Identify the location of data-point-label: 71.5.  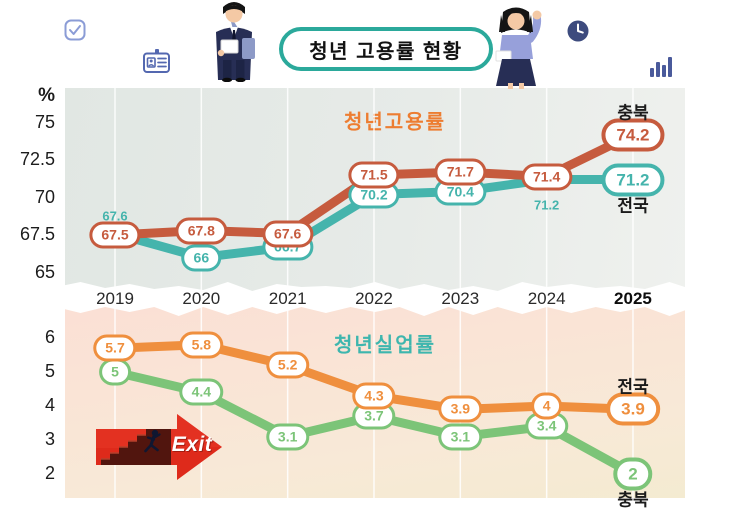
(374, 175).